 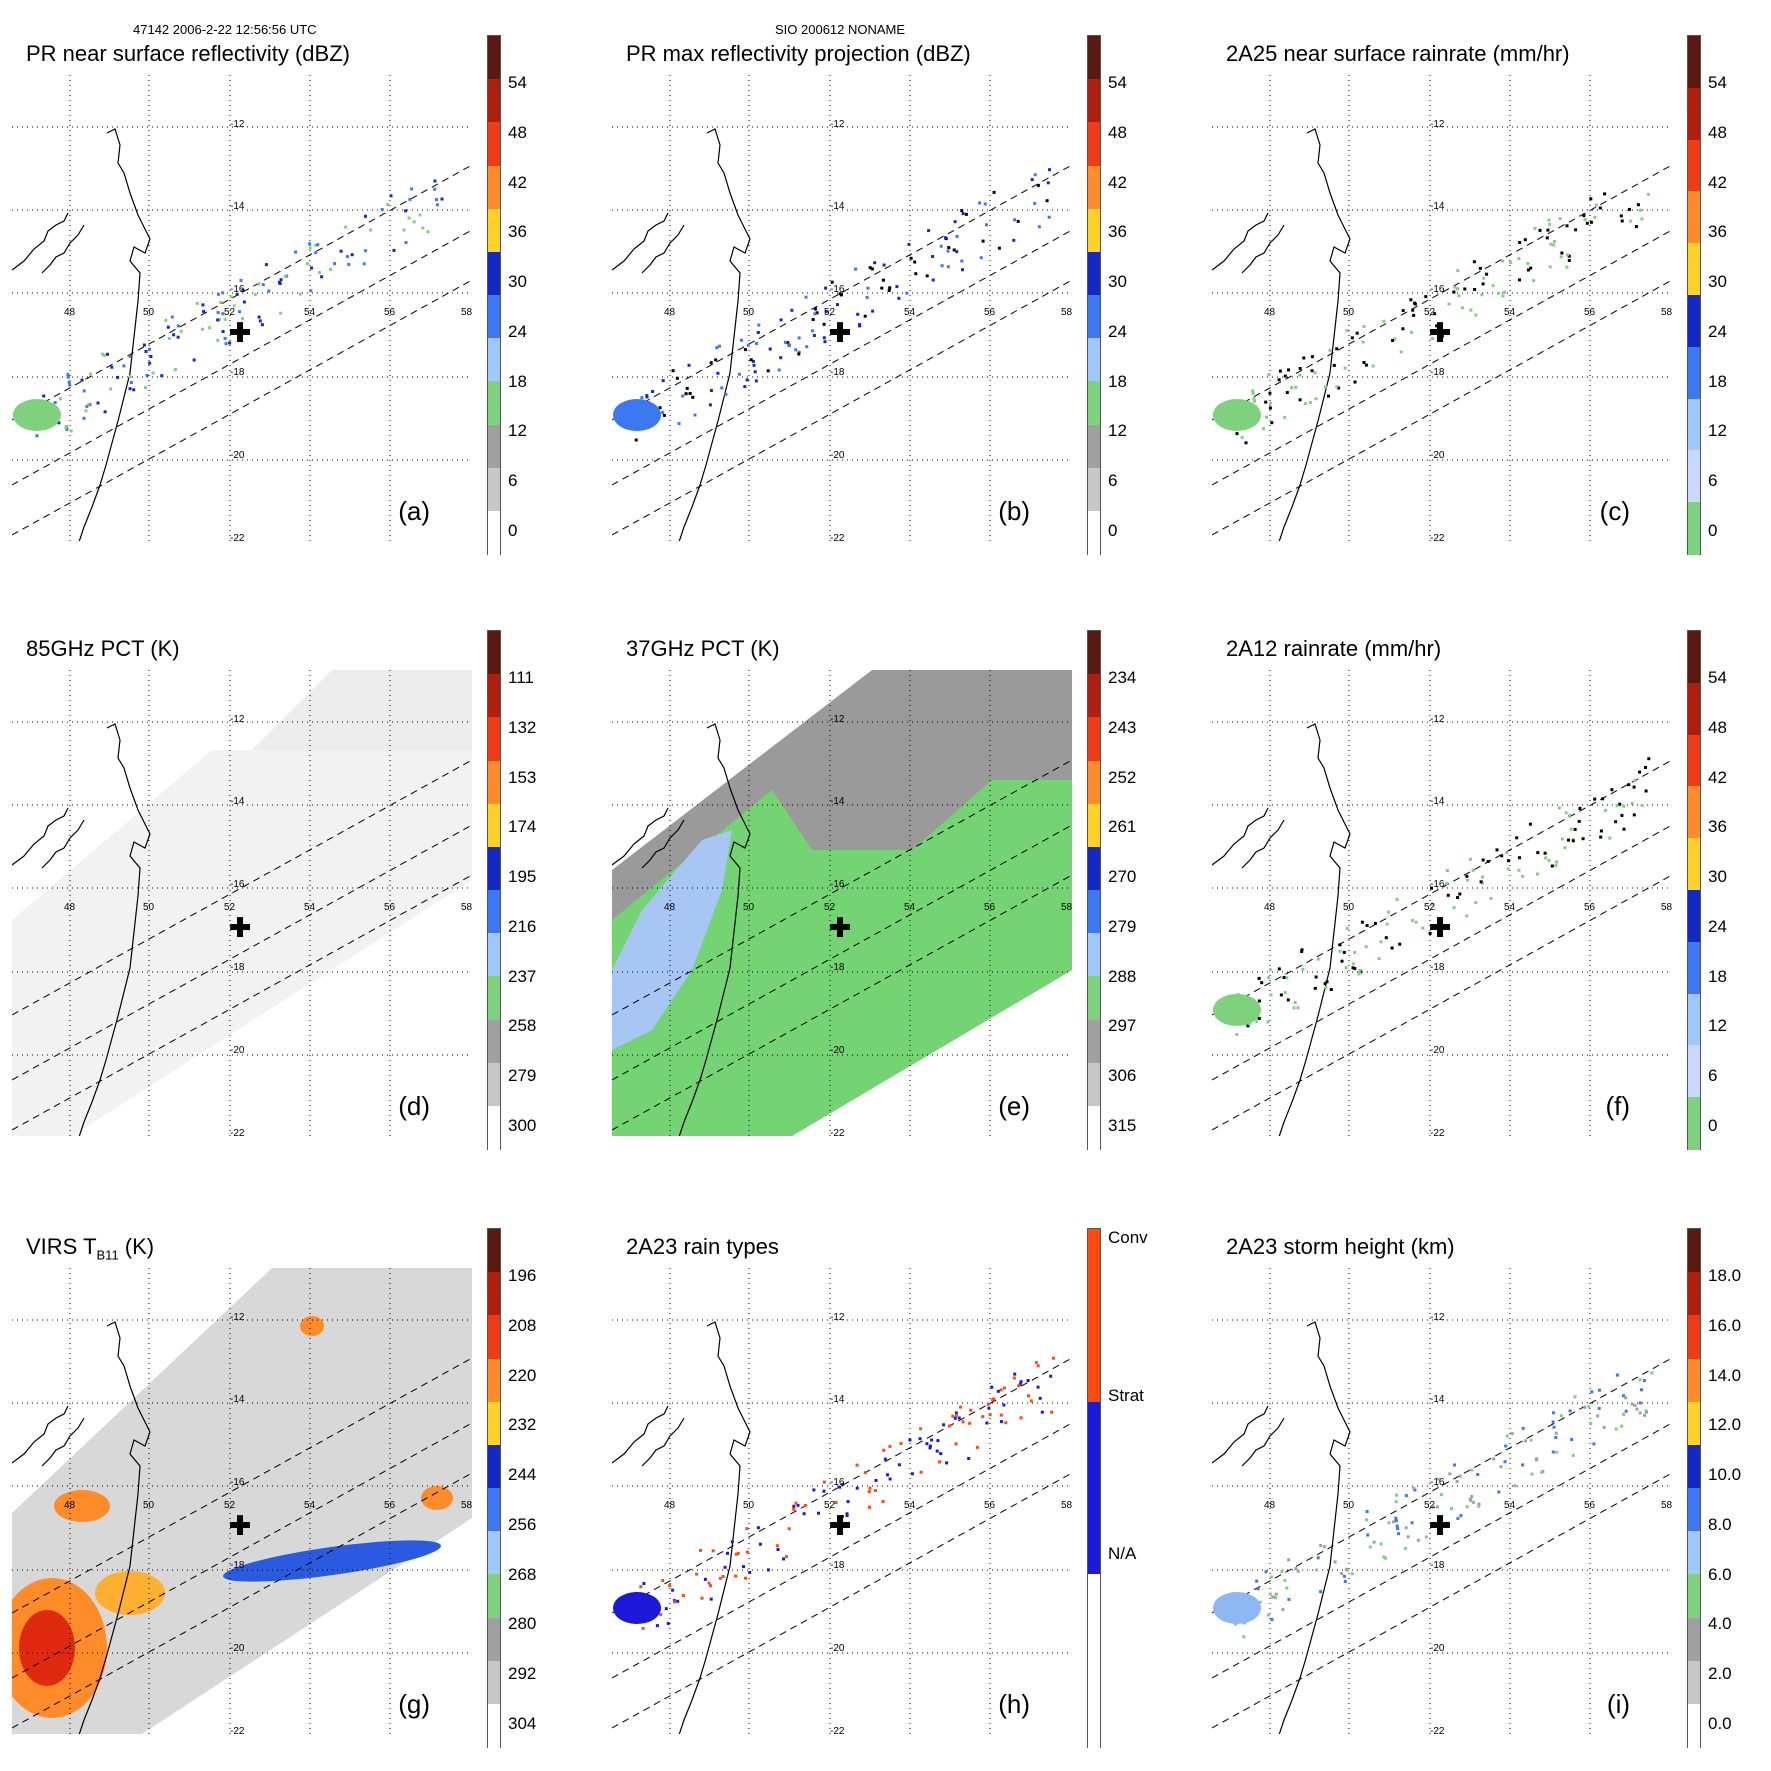 What do you see at coordinates (1237, 1608) in the screenshot?
I see `rain-area` at bounding box center [1237, 1608].